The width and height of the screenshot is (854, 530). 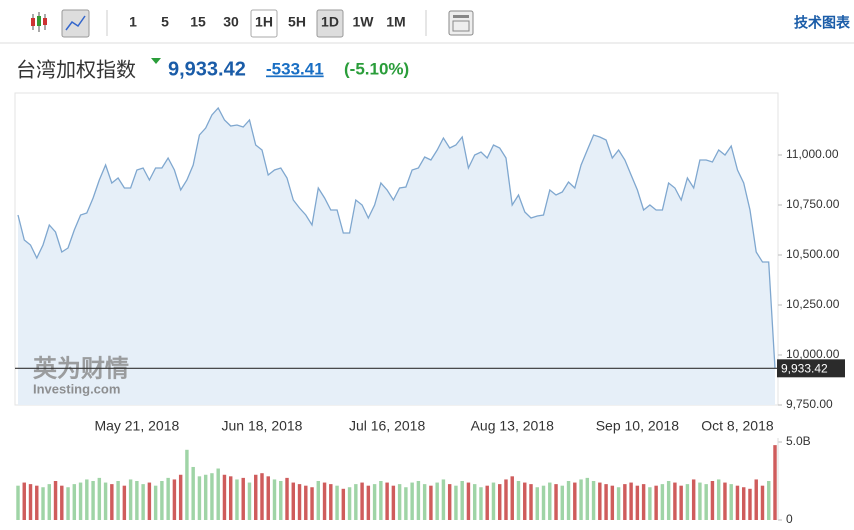 What do you see at coordinates (136, 426) in the screenshot?
I see `x-tick-label: May 21, 2018` at bounding box center [136, 426].